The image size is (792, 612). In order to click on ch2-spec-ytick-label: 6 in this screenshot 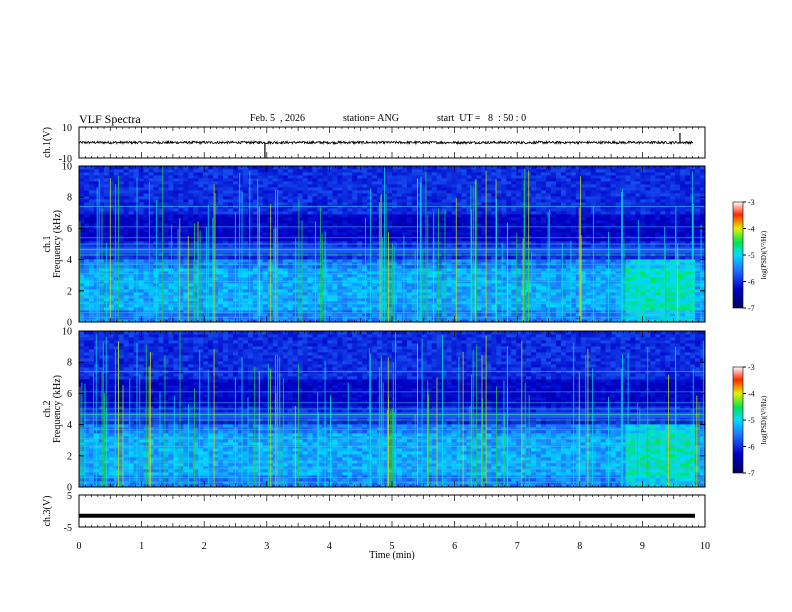, I will do `click(69, 394)`.